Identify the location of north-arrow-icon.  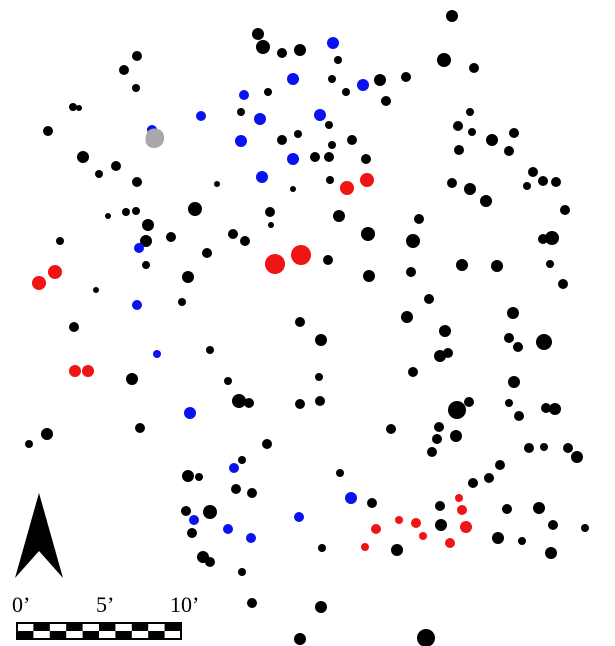
(39, 535).